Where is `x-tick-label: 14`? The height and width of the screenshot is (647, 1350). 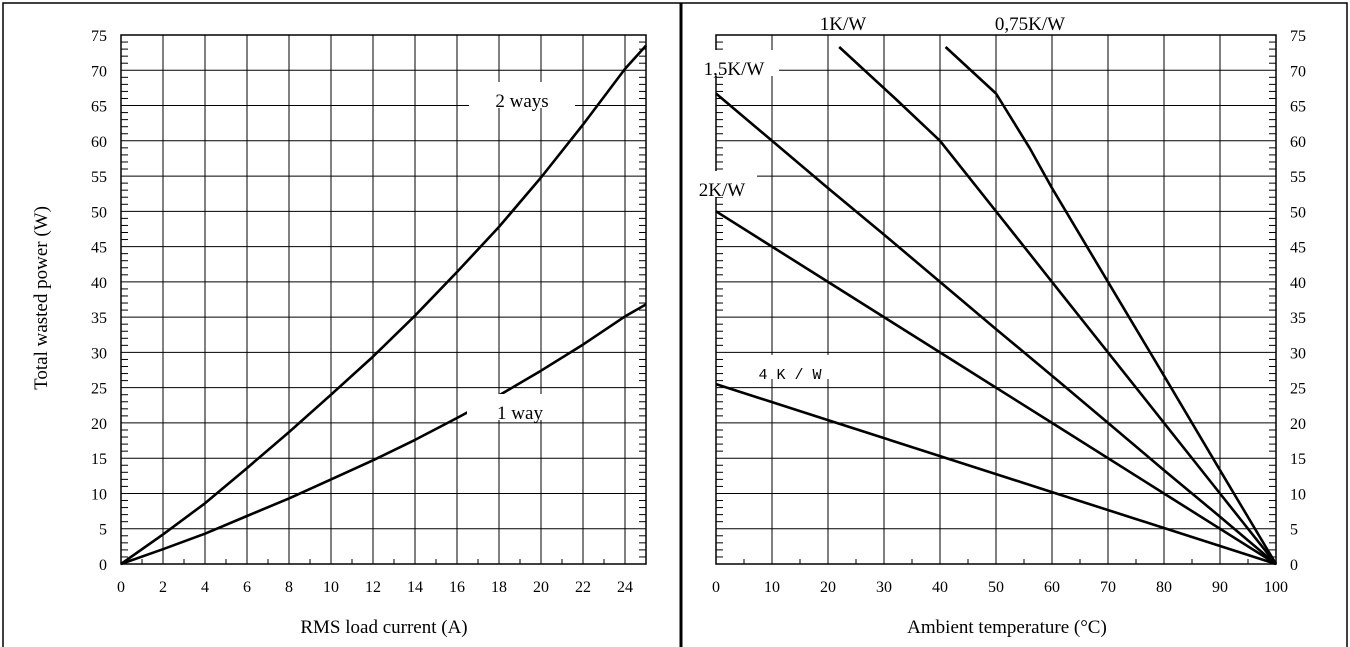 x-tick-label: 14 is located at coordinates (415, 587).